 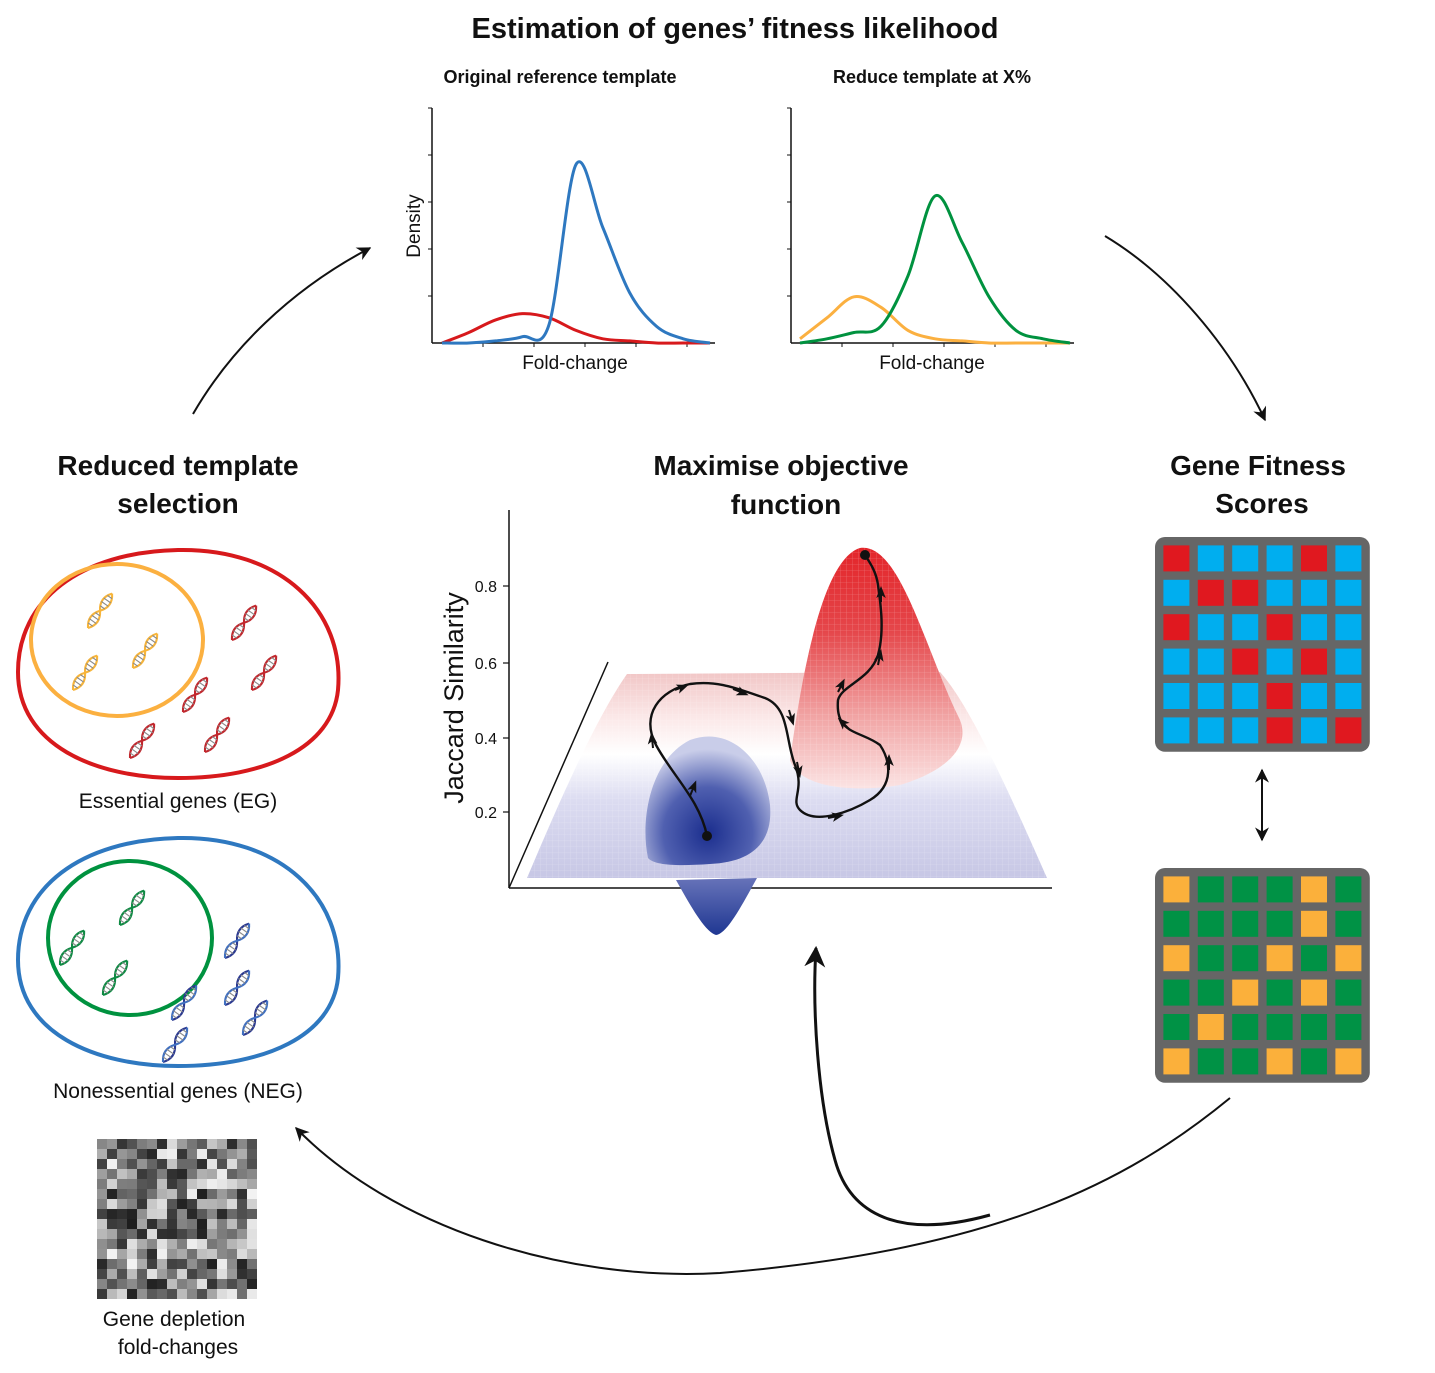 What do you see at coordinates (897, 1086) in the screenshot?
I see `arrow-to-objective` at bounding box center [897, 1086].